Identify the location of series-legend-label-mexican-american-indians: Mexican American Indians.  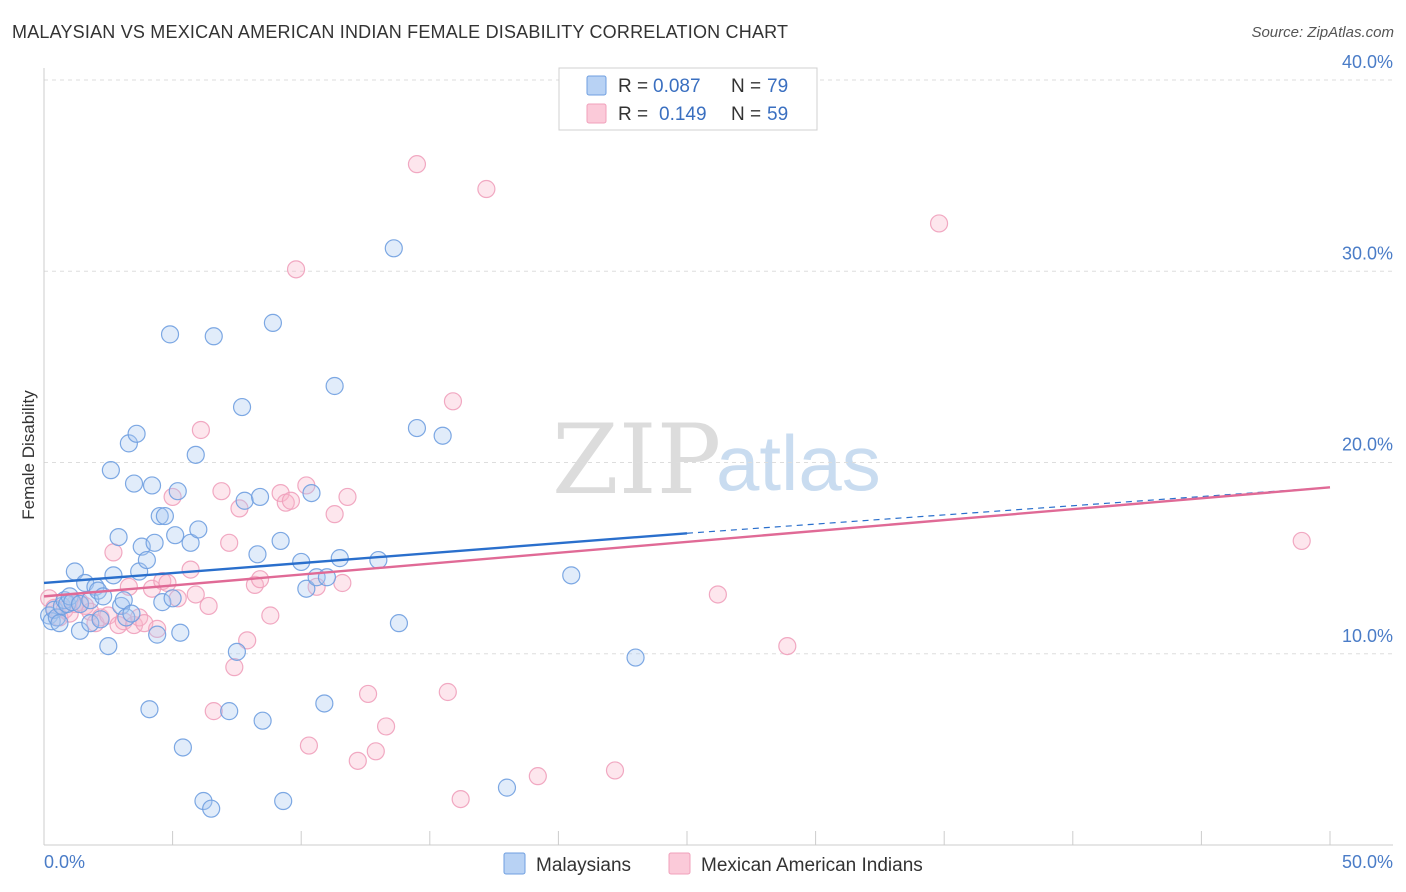
(812, 865).